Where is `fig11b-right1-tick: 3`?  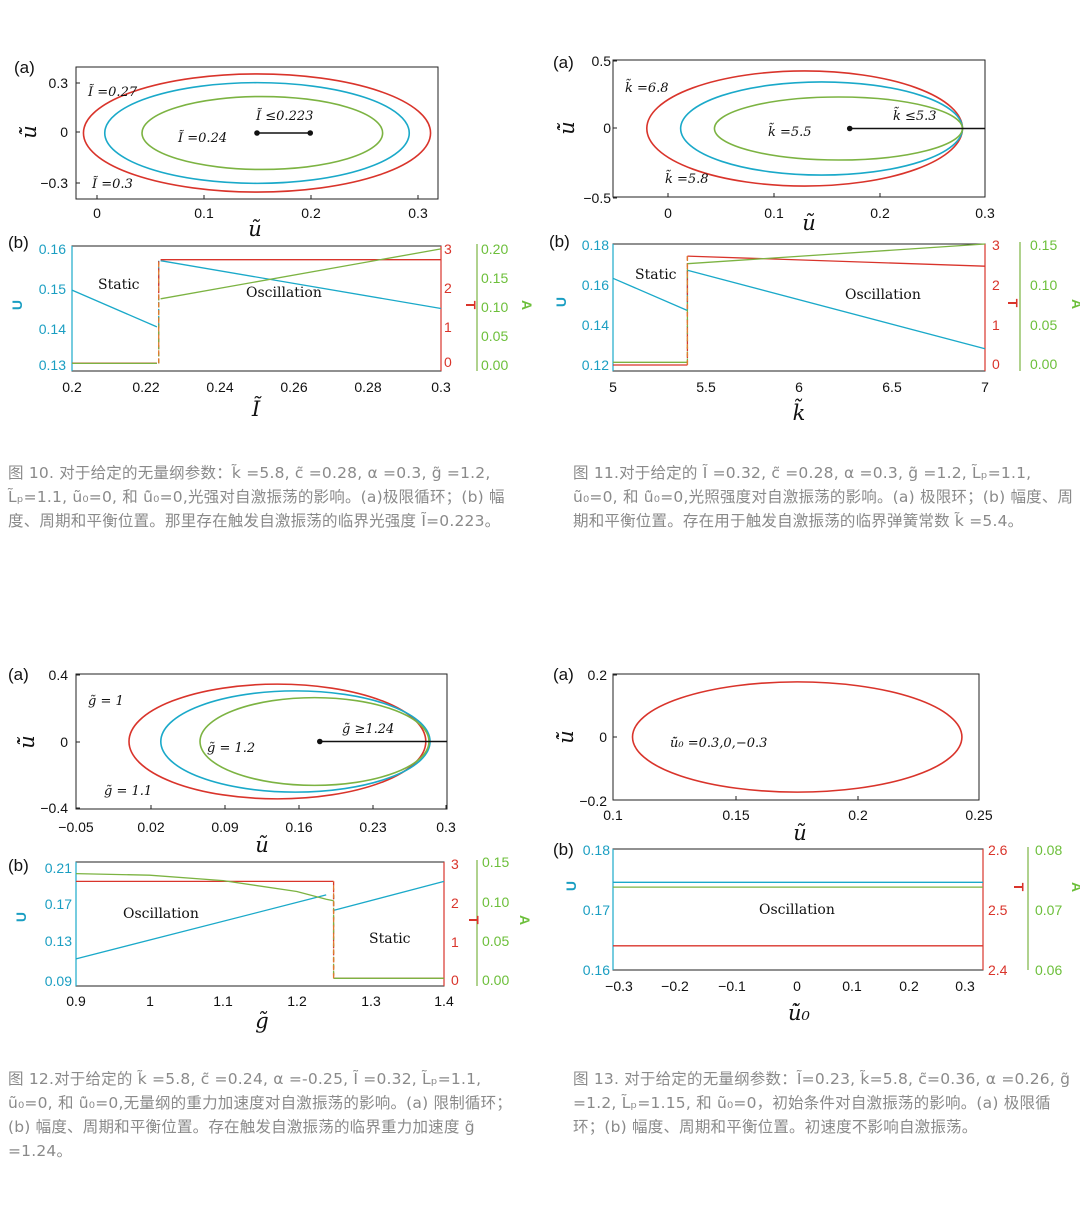 fig11b-right1-tick: 3 is located at coordinates (996, 245).